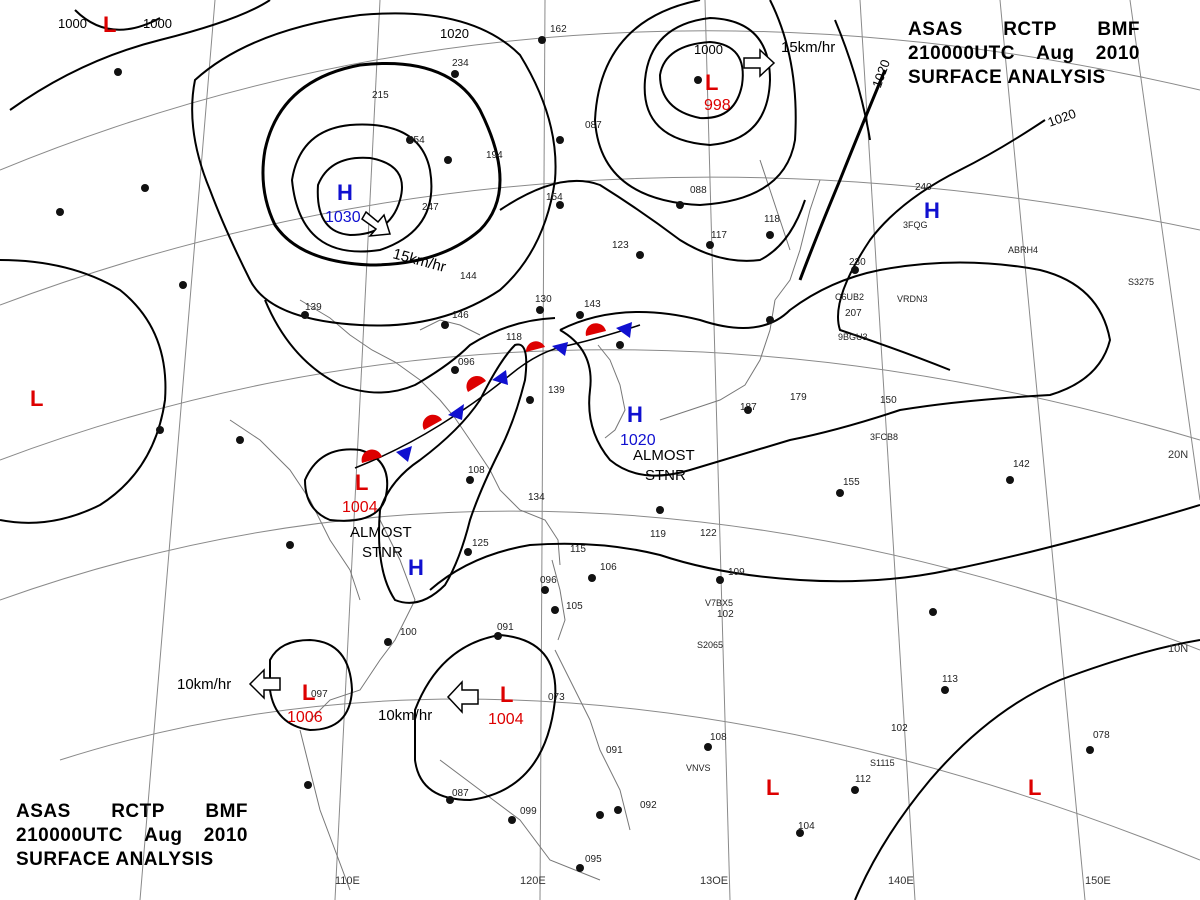  Describe the element at coordinates (851, 482) in the screenshot. I see `station-value: 155` at that location.